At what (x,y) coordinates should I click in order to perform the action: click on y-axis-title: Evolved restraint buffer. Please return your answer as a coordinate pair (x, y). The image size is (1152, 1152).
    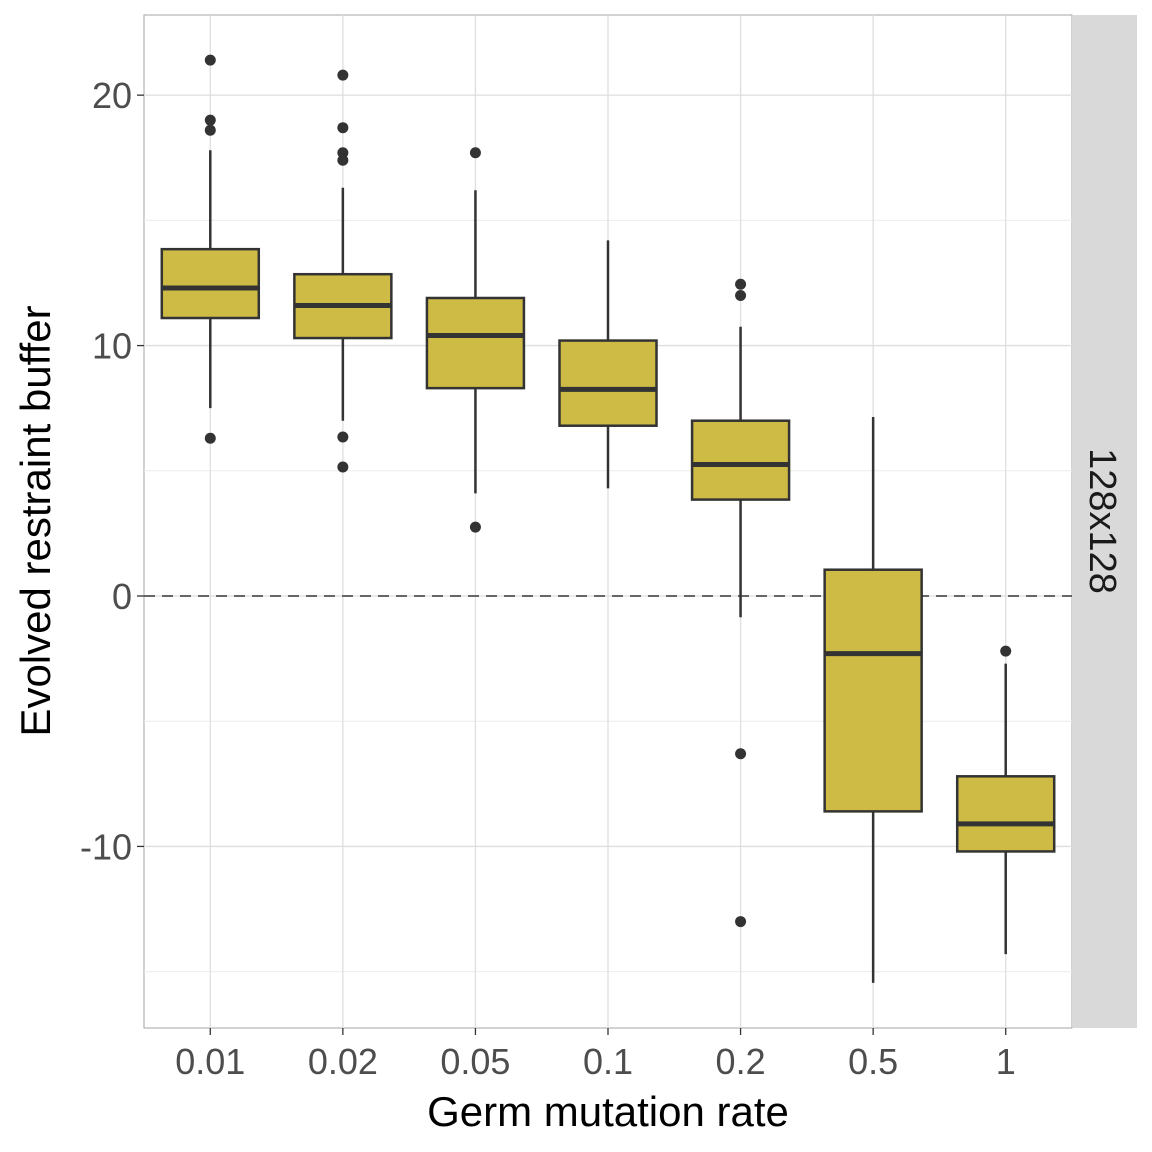
    Looking at the image, I should click on (35, 520).